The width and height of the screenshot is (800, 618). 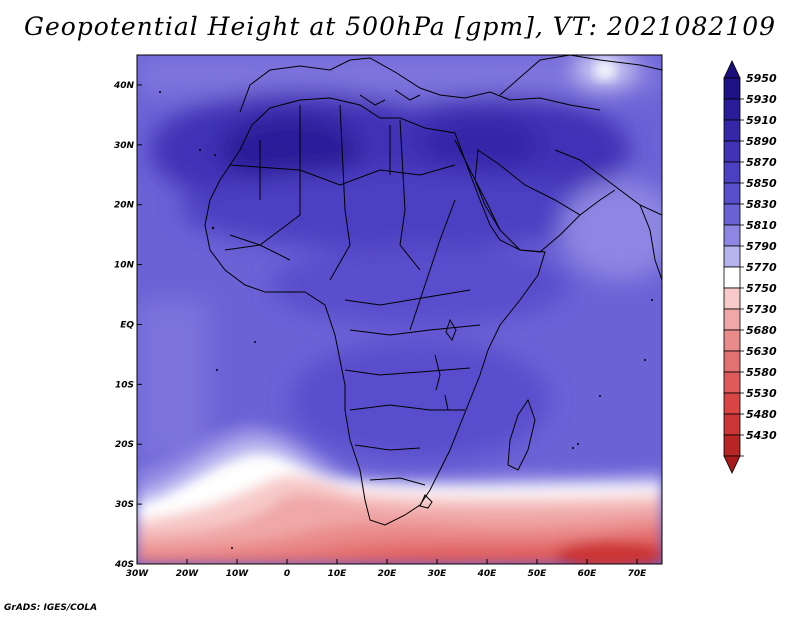 What do you see at coordinates (732, 69) in the screenshot?
I see `colorbar-top-arrow` at bounding box center [732, 69].